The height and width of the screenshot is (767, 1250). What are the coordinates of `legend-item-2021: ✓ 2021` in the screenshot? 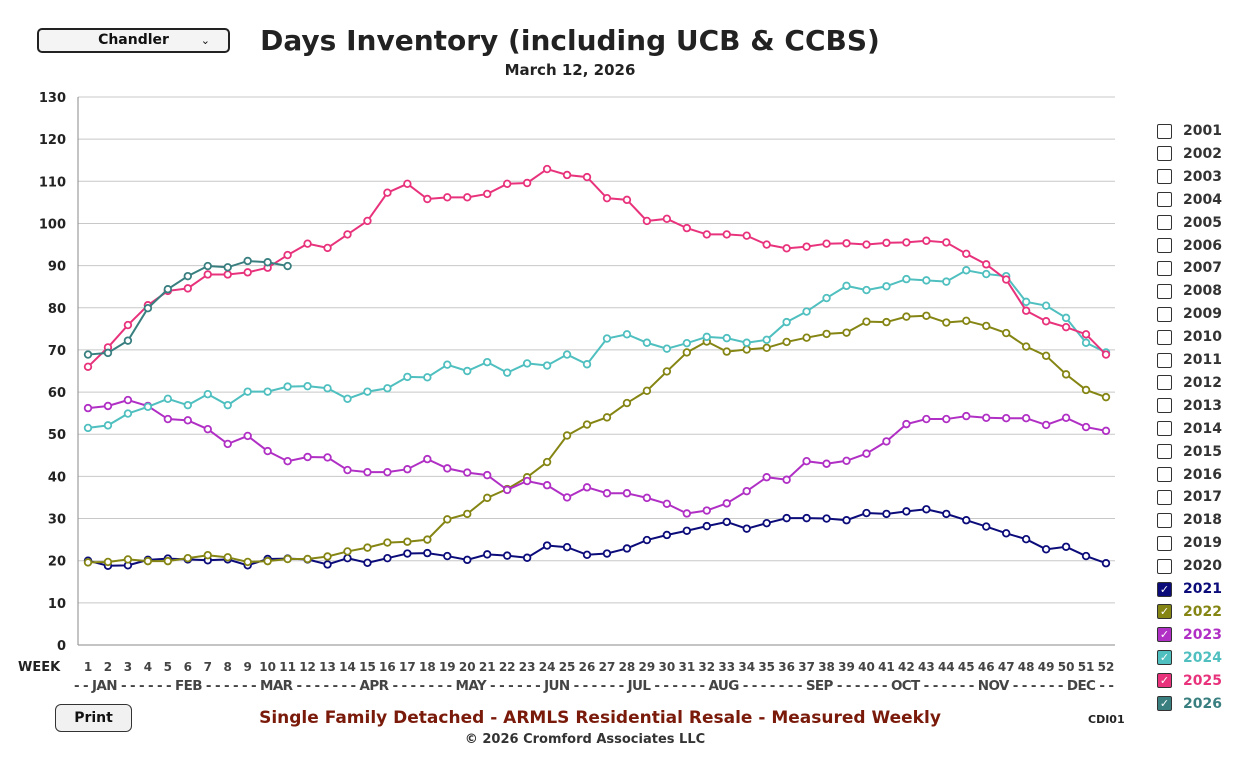 It's located at (1189, 589).